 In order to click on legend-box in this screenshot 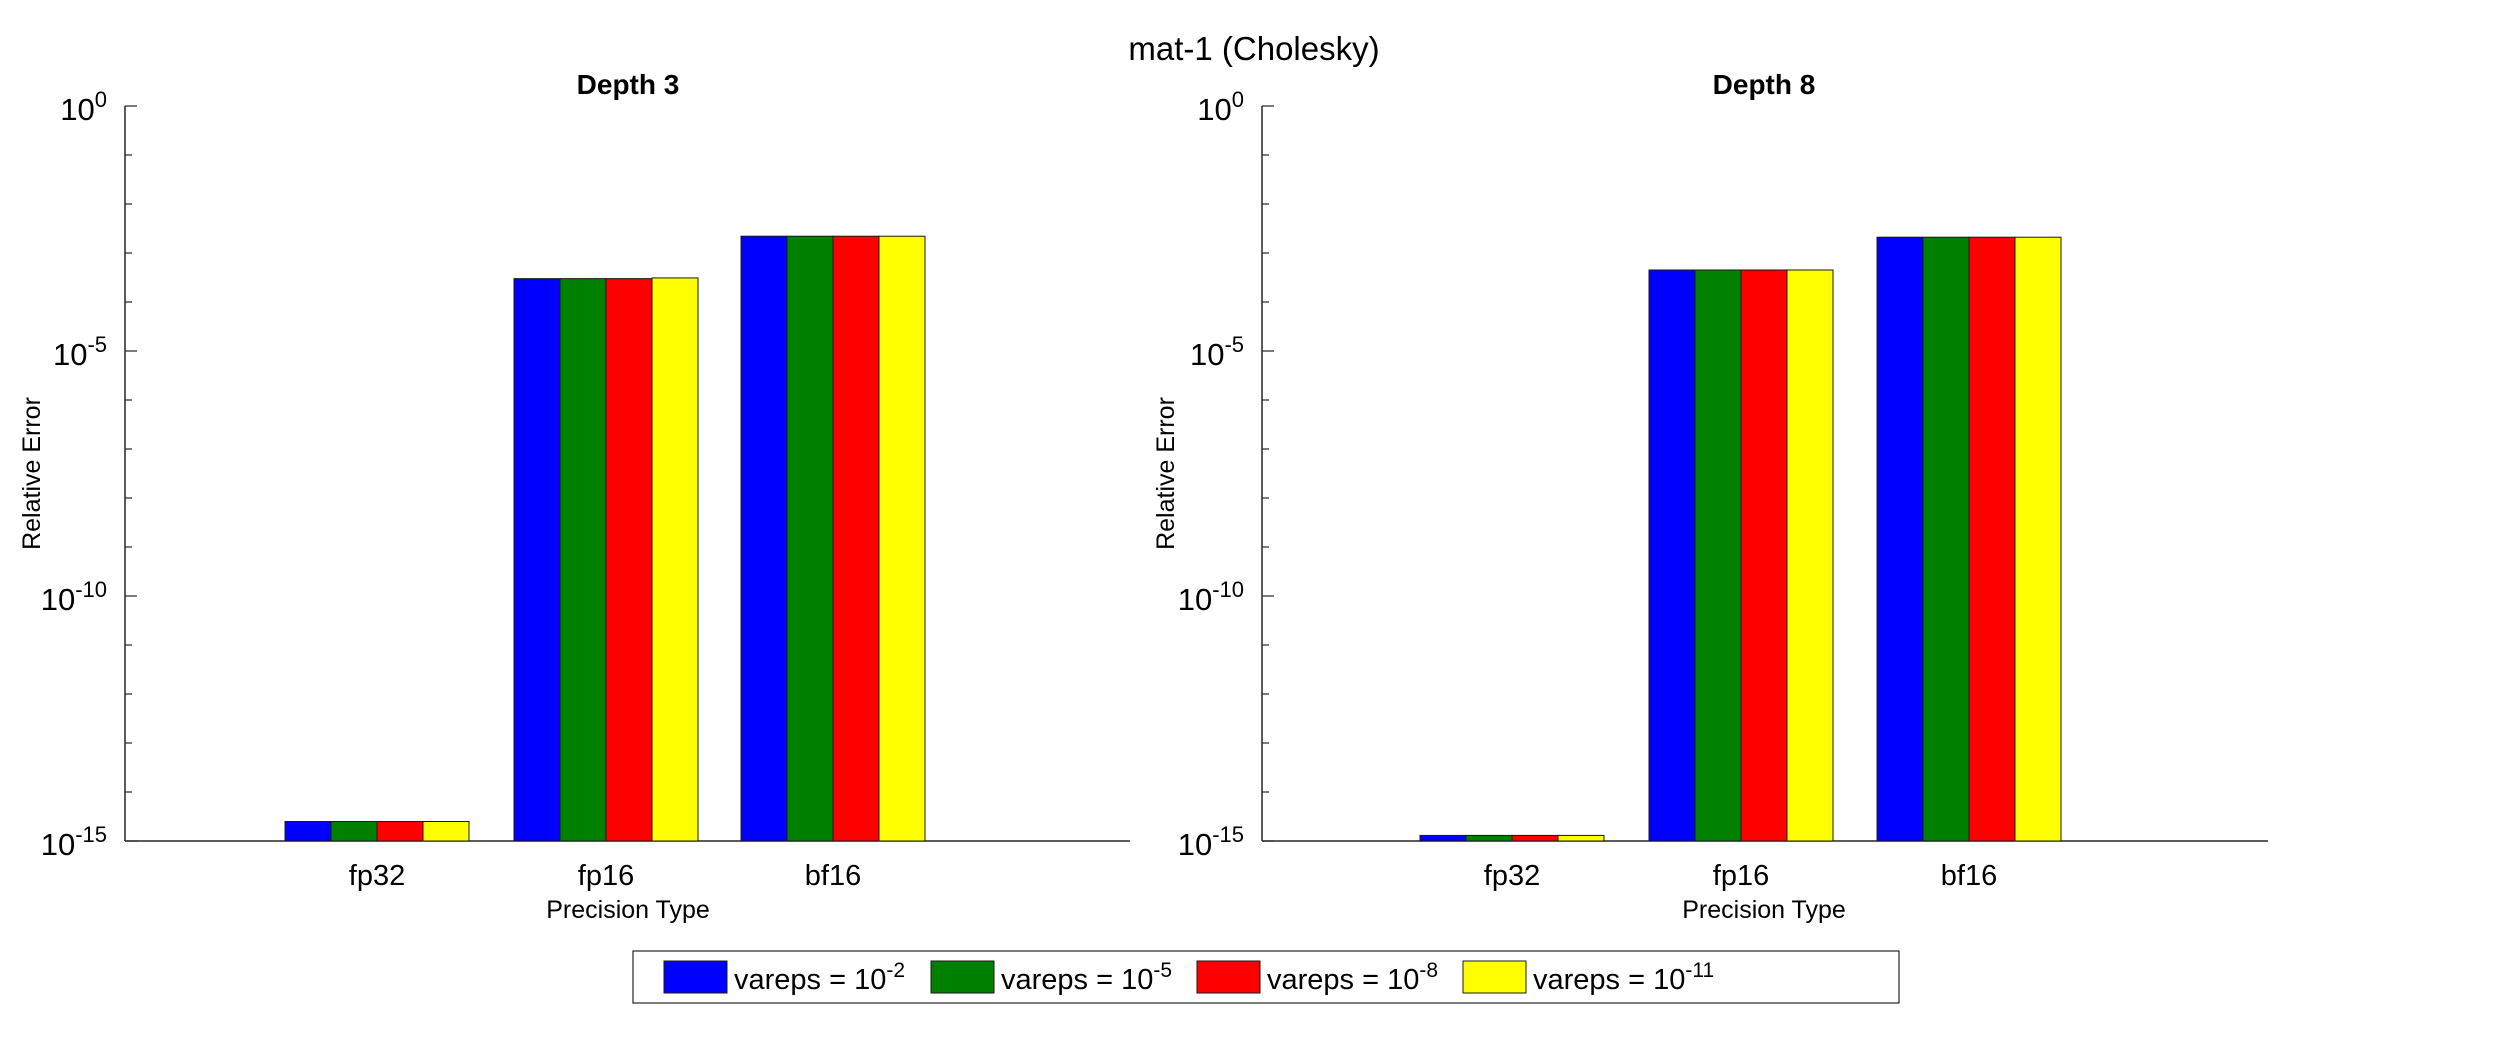, I will do `click(1266, 977)`.